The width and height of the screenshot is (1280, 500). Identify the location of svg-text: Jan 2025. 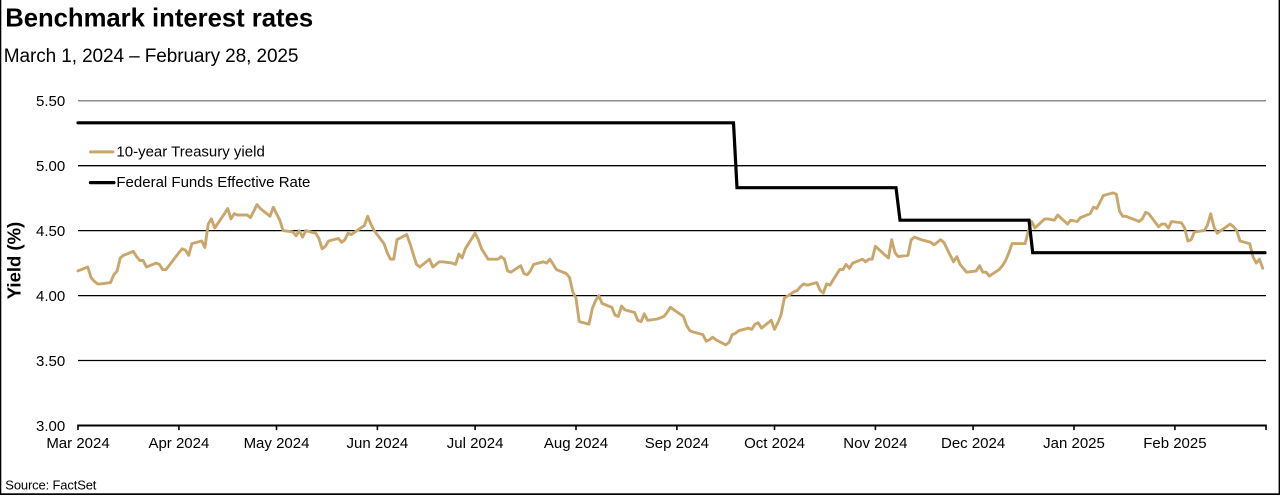
(1074, 443).